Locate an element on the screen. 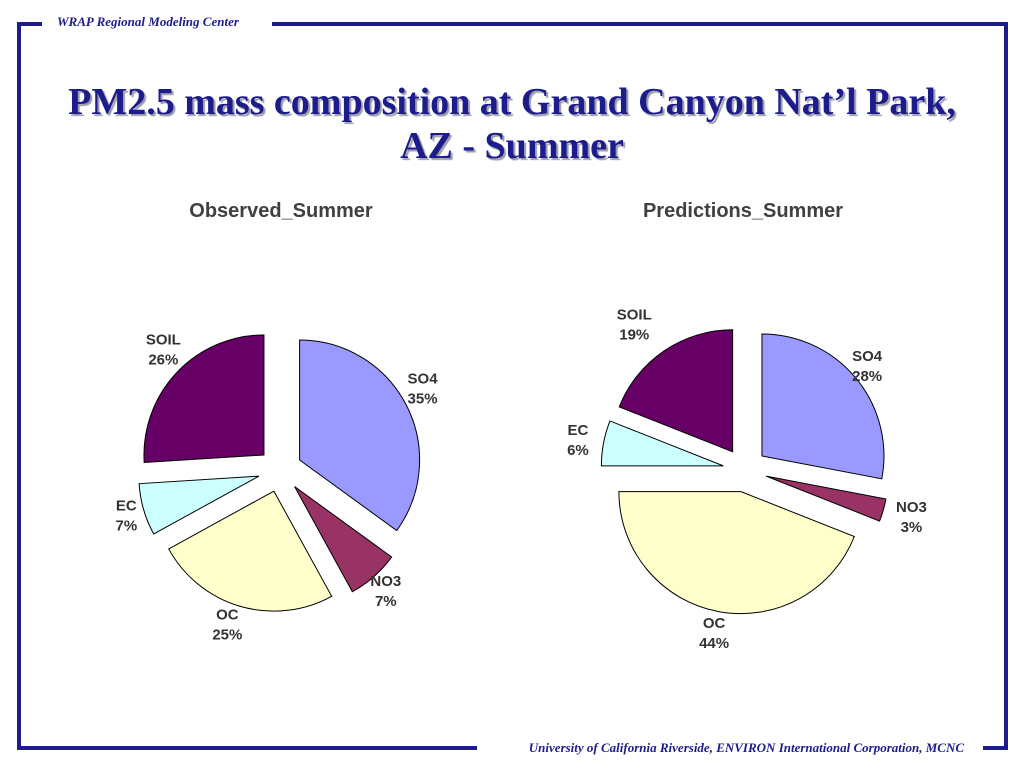 The width and height of the screenshot is (1024, 768). chart-title-2: Predictions_Summer is located at coordinates (743, 211).